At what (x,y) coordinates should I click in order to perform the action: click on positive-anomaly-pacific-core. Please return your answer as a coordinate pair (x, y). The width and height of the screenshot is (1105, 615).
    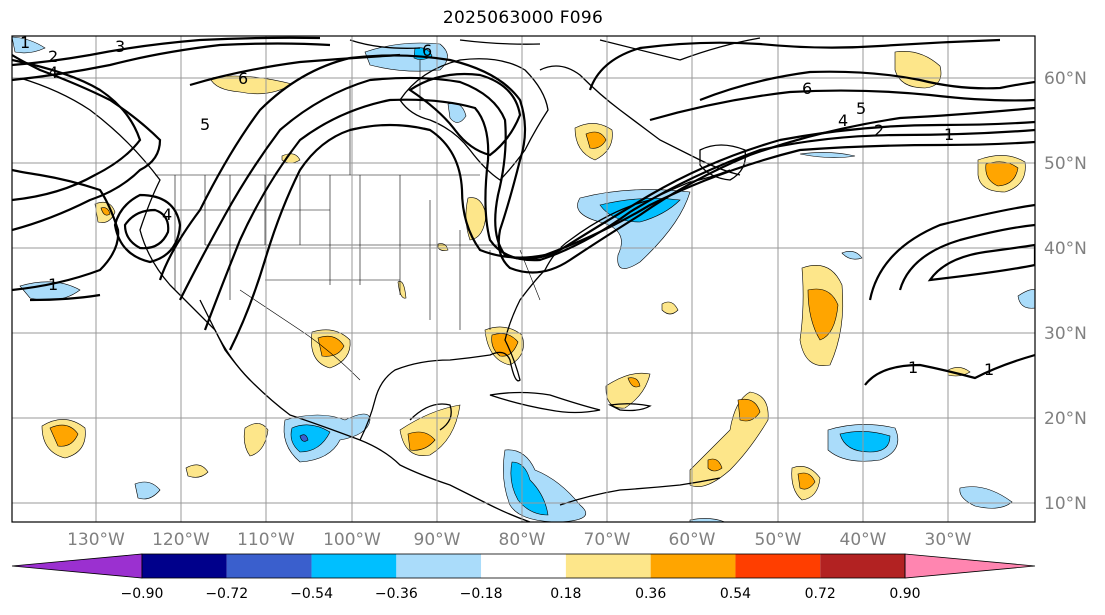
    Looking at the image, I should click on (64, 435).